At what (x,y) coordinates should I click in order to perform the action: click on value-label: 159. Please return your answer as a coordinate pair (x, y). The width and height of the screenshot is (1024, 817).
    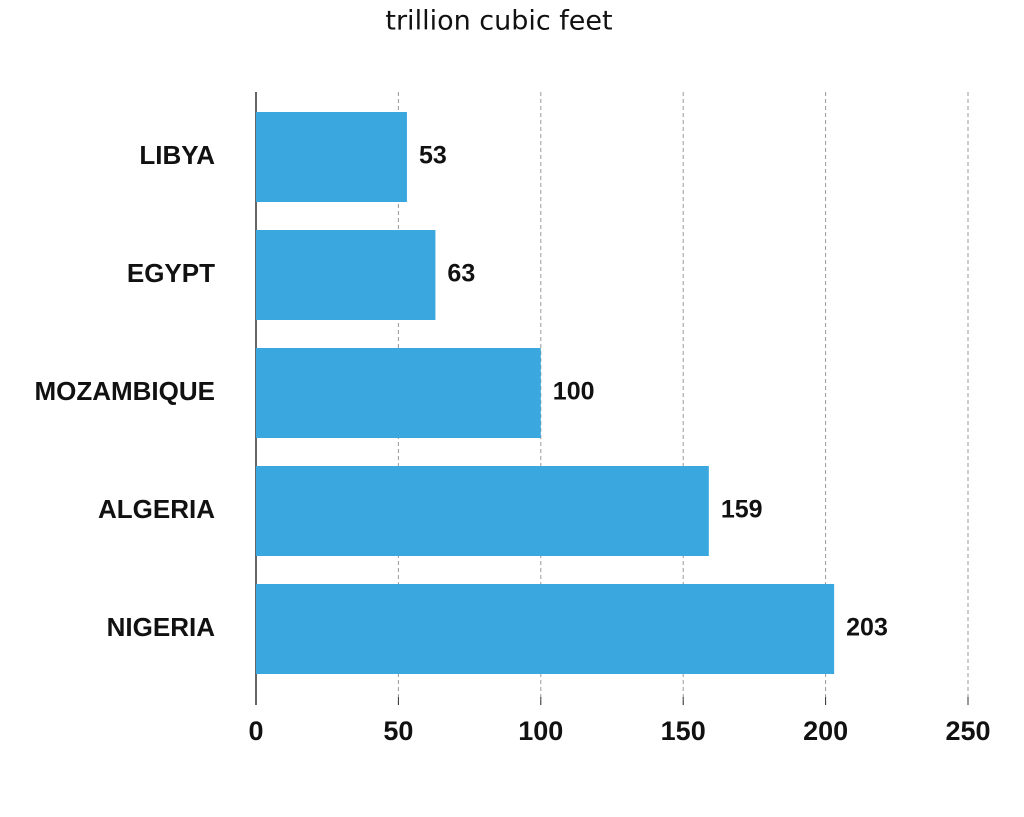
    Looking at the image, I should click on (742, 510).